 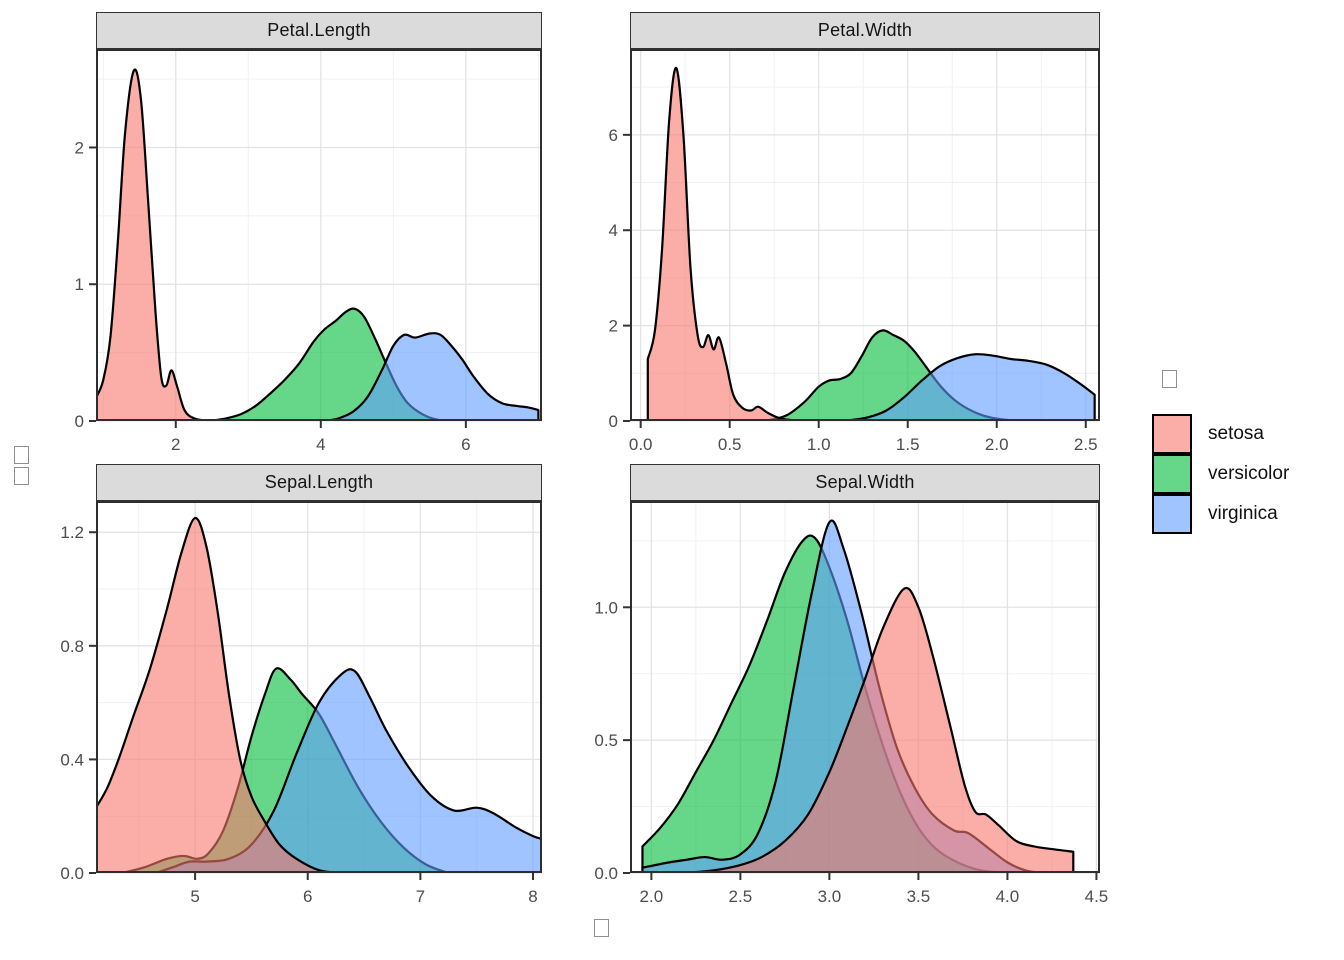 I want to click on x-tick-label: 2, so click(x=175, y=444).